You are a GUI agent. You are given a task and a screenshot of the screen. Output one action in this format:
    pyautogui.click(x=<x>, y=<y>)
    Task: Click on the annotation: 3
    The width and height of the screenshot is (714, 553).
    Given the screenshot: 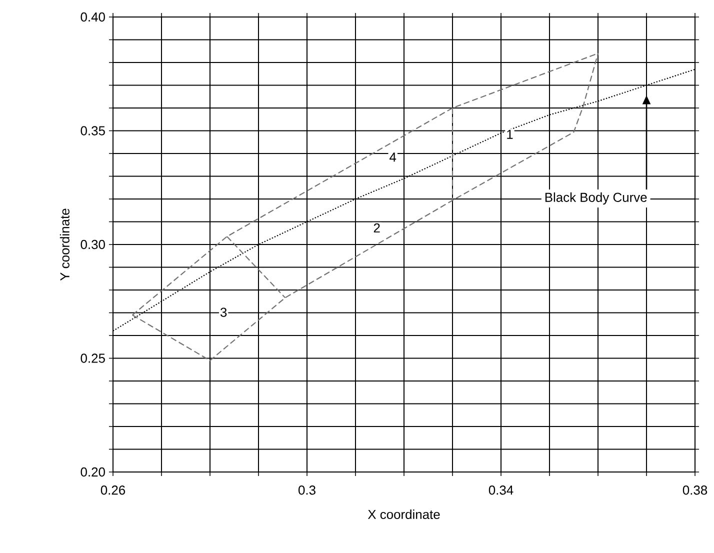 What is the action you would take?
    pyautogui.click(x=223, y=312)
    